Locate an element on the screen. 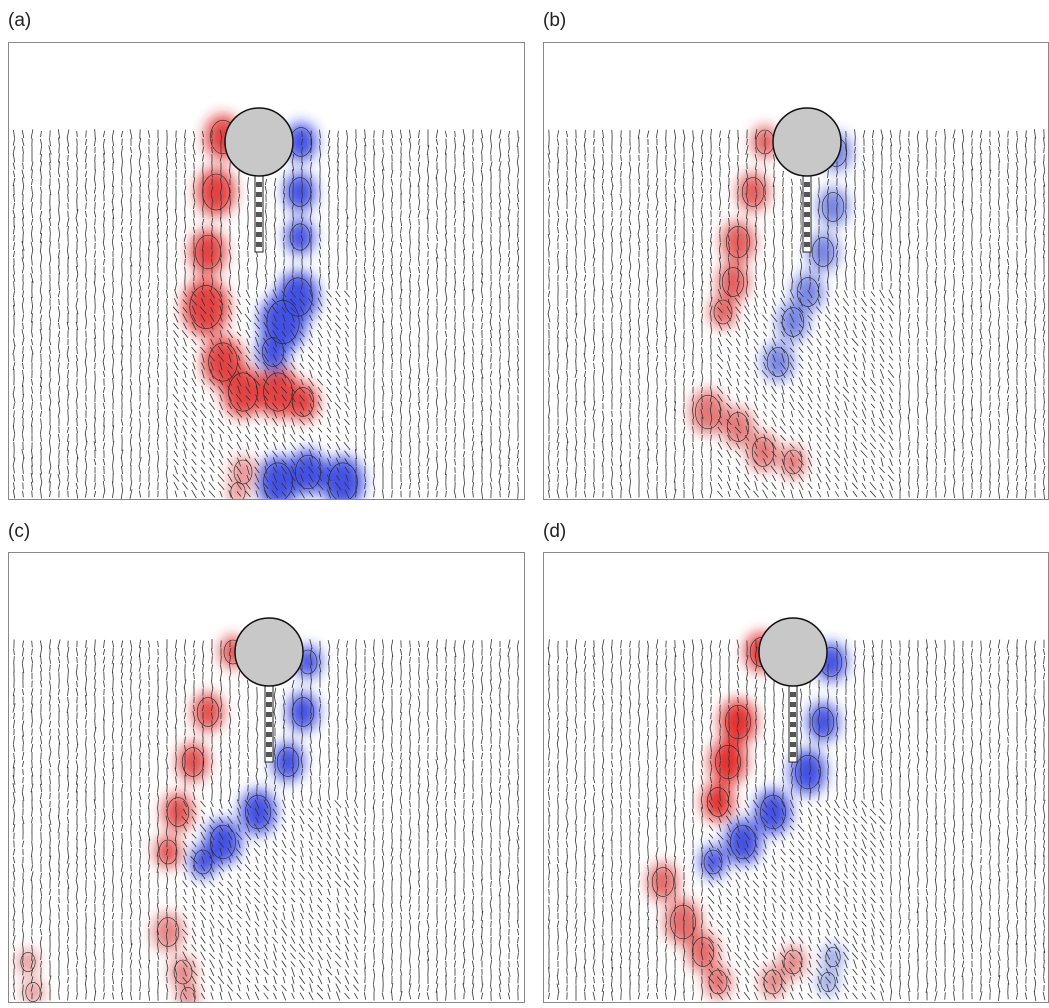 This screenshot has height=1008, width=1049. panel-label: (d) is located at coordinates (554, 531).